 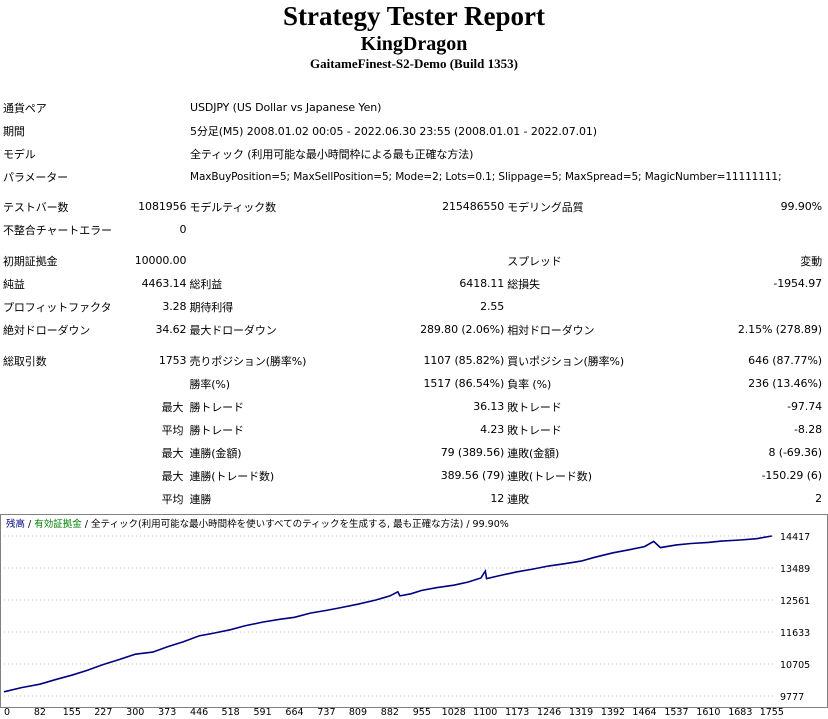 I want to click on pf-label: プロフィットファクタ, so click(x=57, y=307).